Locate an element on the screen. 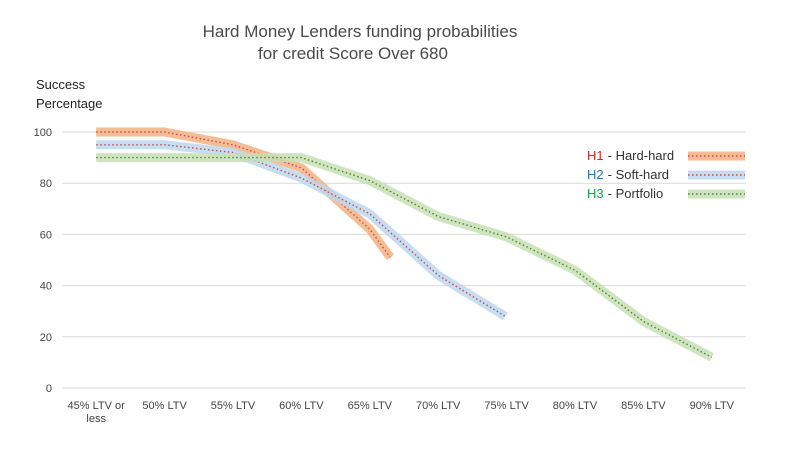 The height and width of the screenshot is (449, 789). x-tick-label: 75% LTV is located at coordinates (506, 406).